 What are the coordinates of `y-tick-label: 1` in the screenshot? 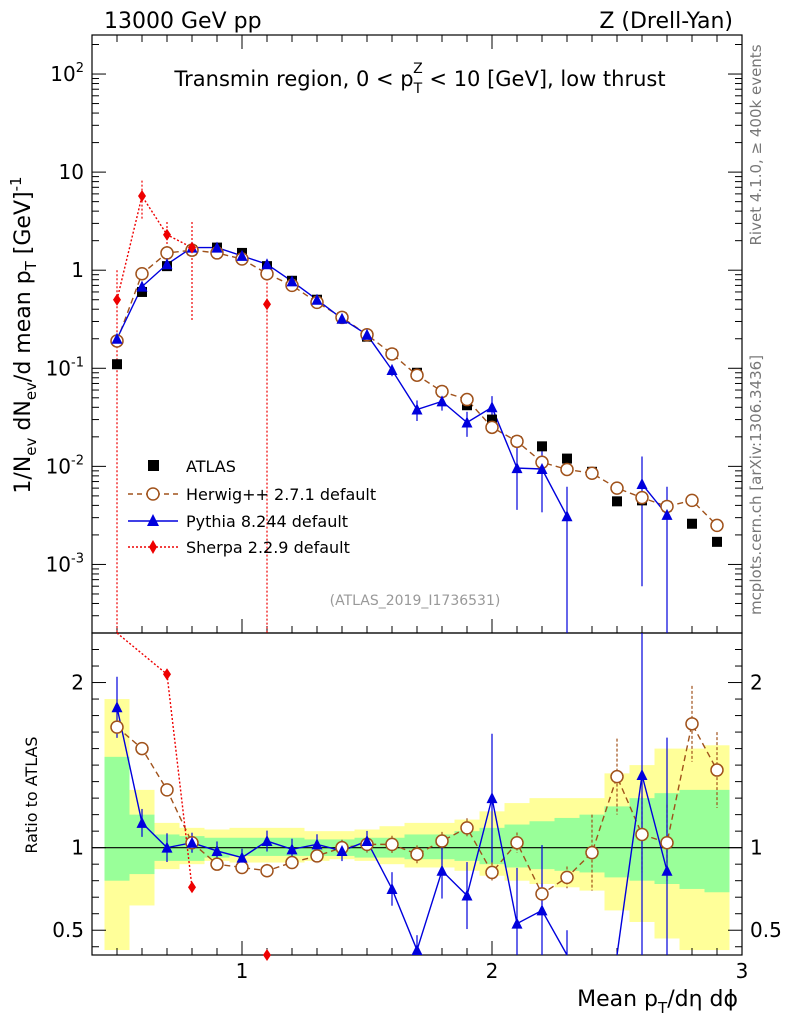 It's located at (77, 270).